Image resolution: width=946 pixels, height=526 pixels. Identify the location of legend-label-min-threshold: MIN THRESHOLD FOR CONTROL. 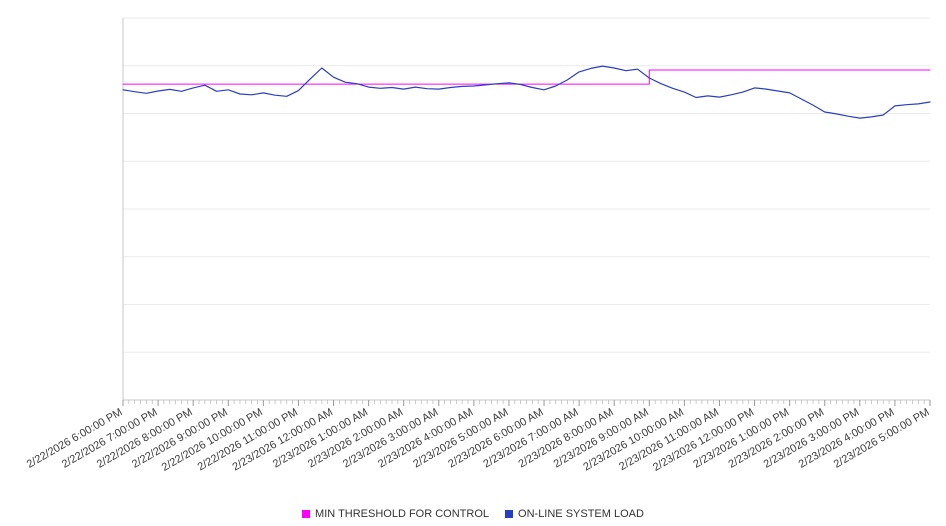
(402, 514).